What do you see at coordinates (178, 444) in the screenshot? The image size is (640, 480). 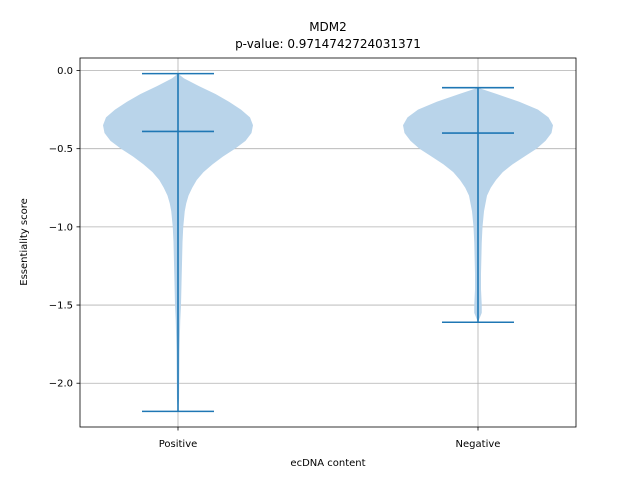 I see `x-tick-label: Positive` at bounding box center [178, 444].